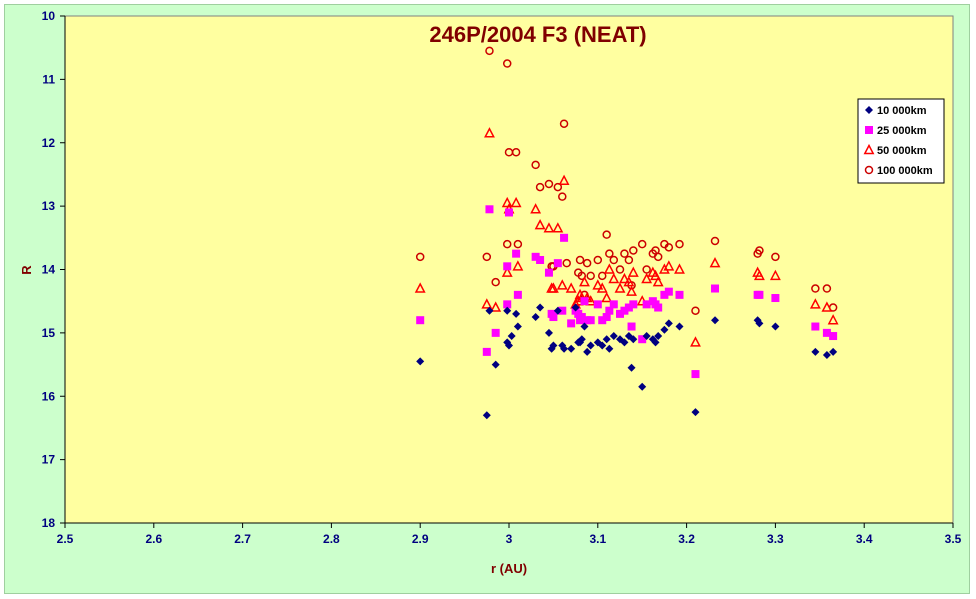  What do you see at coordinates (49, 270) in the screenshot?
I see `y-tick-label: 14` at bounding box center [49, 270].